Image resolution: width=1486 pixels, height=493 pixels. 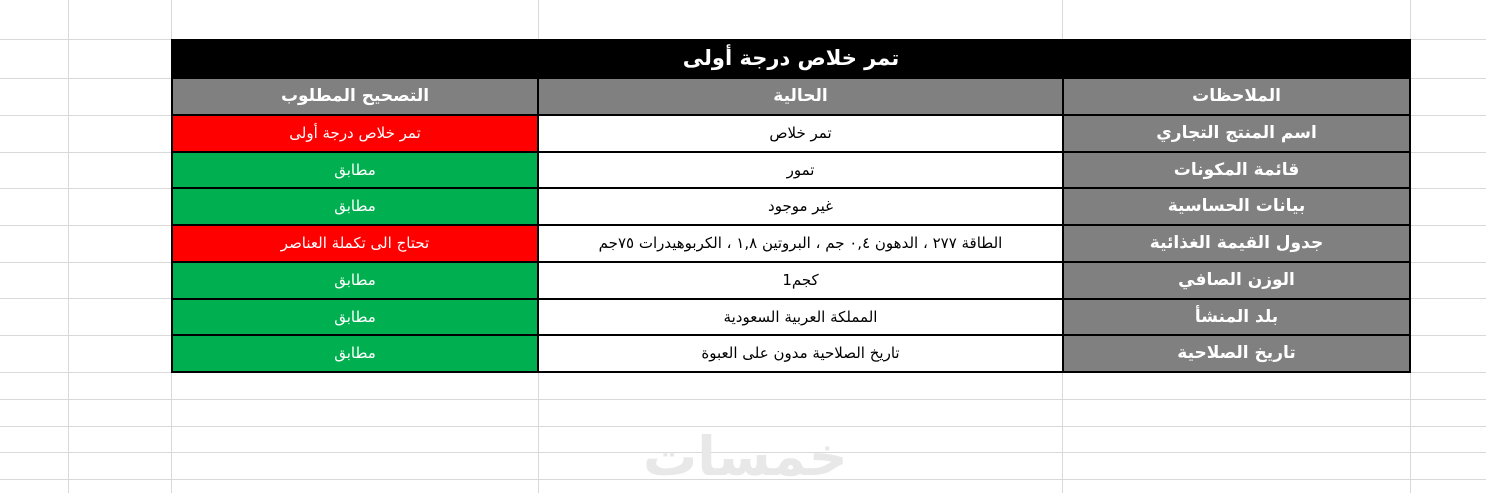 What do you see at coordinates (1236, 133) in the screenshot?
I see `row-label-trade-name: اسم المنتج التجاري` at bounding box center [1236, 133].